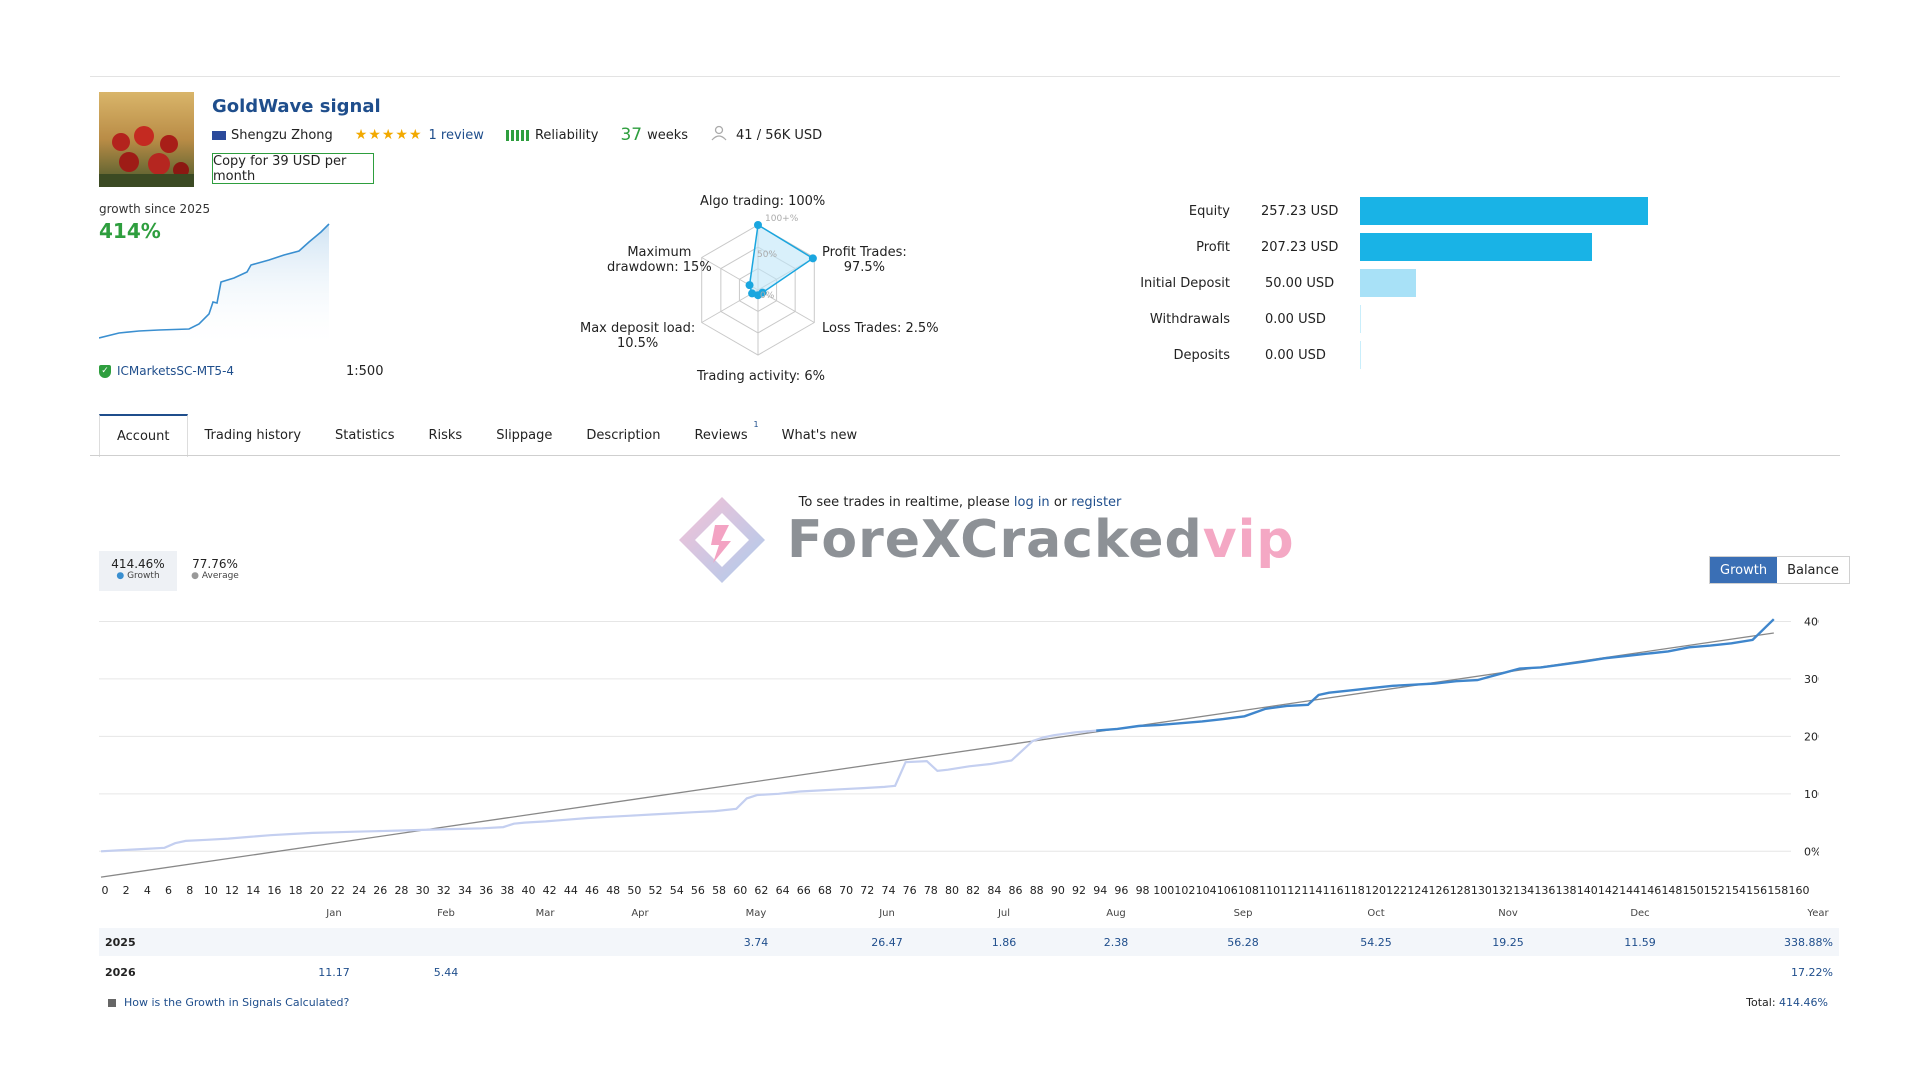 The width and height of the screenshot is (1920, 1080). I want to click on x-tick-label: 18, so click(295, 890).